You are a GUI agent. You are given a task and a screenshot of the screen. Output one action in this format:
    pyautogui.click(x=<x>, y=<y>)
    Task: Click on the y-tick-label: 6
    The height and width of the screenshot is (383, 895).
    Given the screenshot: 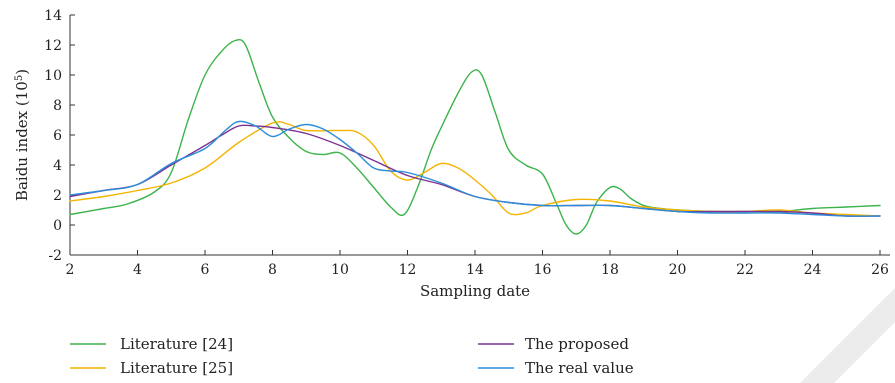 What is the action you would take?
    pyautogui.click(x=57, y=136)
    